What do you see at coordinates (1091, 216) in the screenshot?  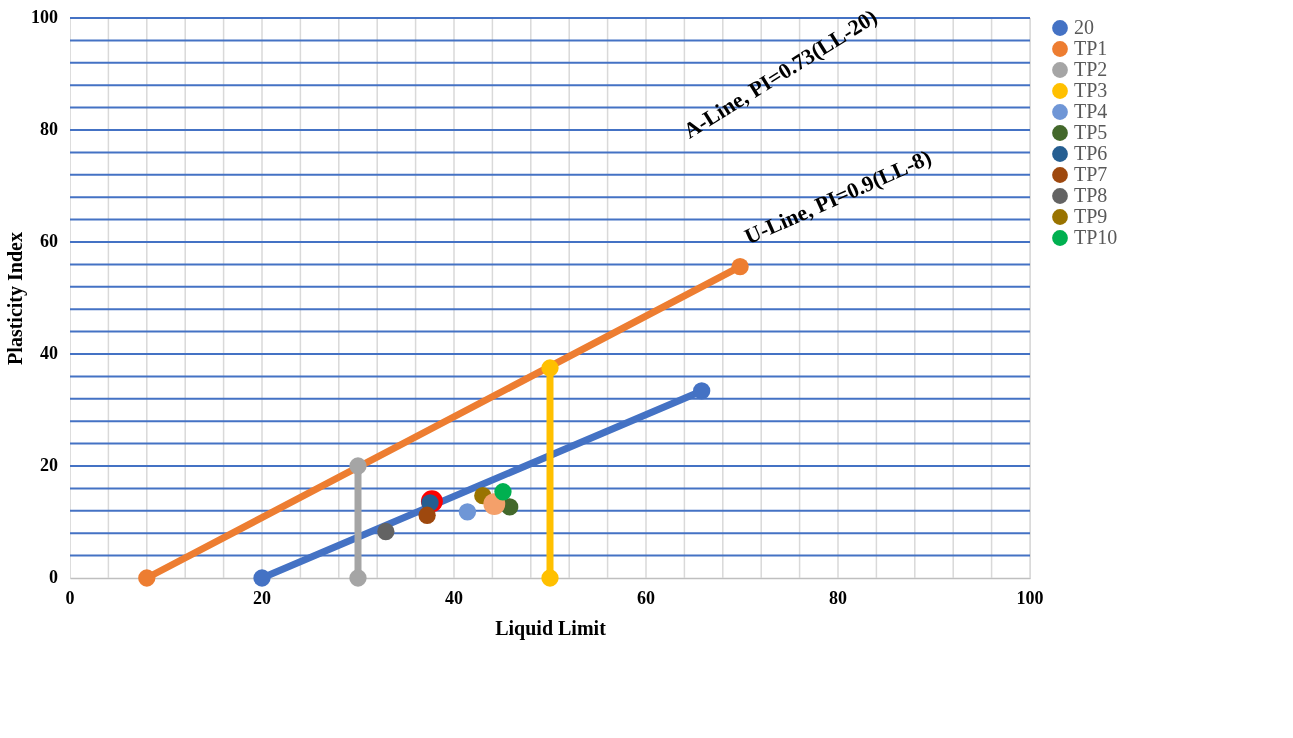 I see `legend-label: TP9` at bounding box center [1091, 216].